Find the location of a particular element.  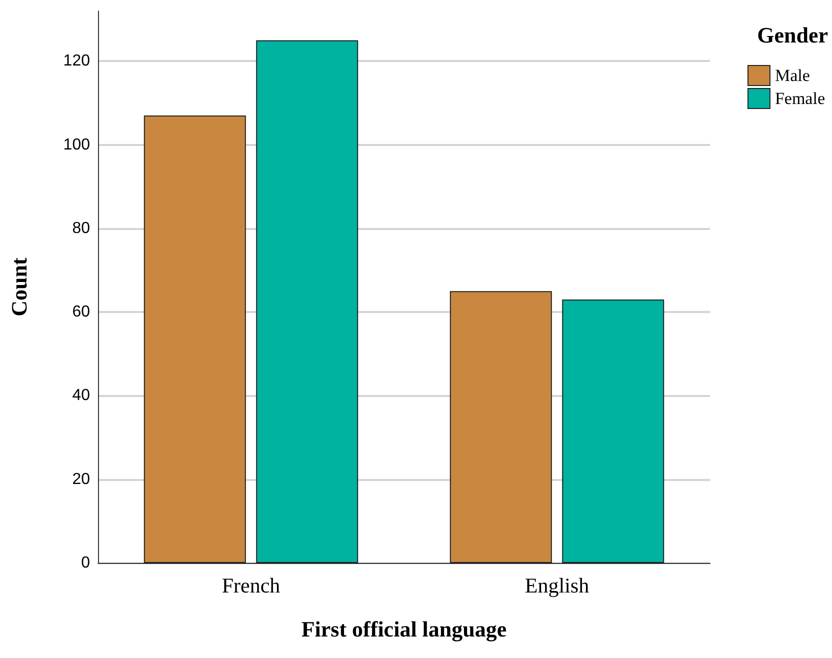

y-tick-label: 80 is located at coordinates (81, 228).